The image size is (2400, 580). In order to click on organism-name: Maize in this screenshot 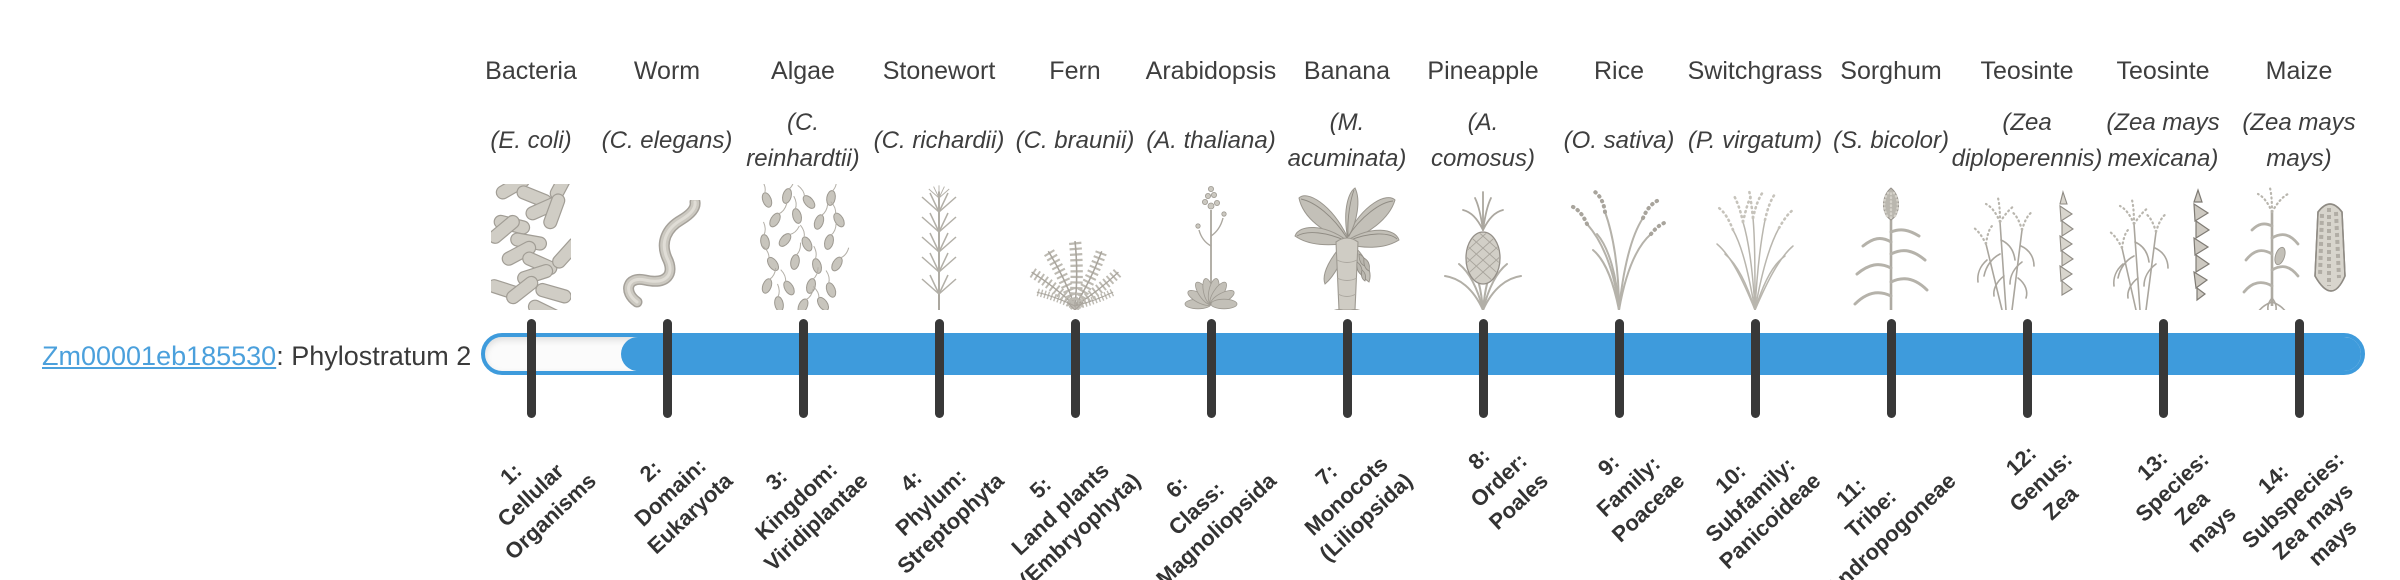, I will do `click(2299, 71)`.